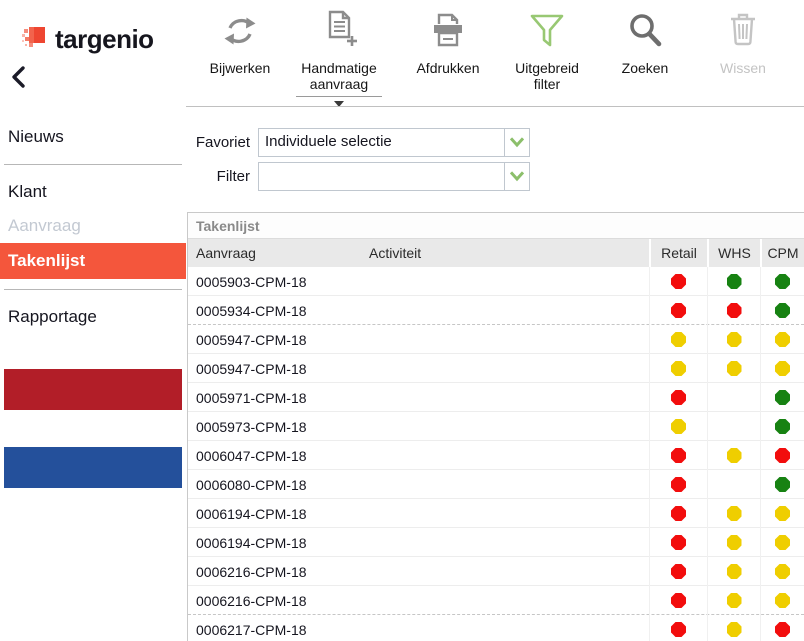  Describe the element at coordinates (104, 39) in the screenshot. I see `app-logo-text: targenio` at that location.